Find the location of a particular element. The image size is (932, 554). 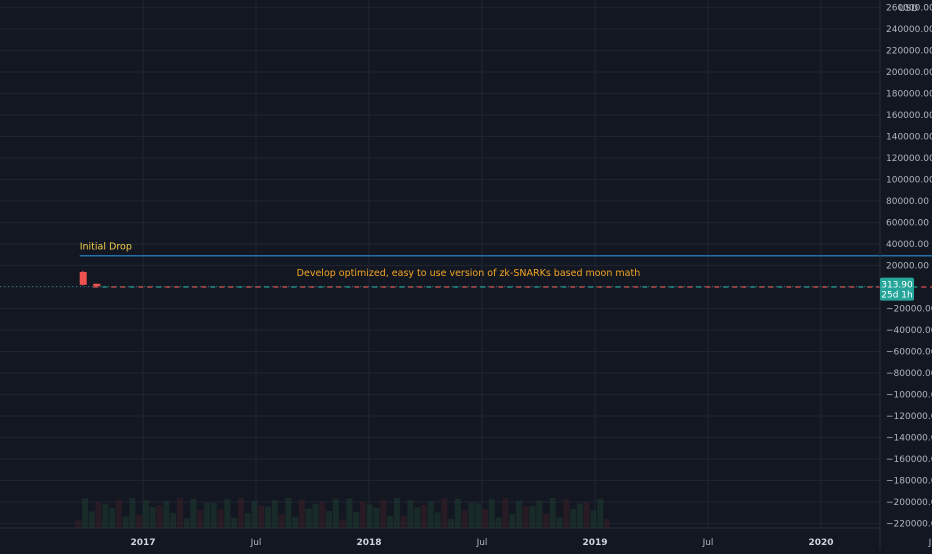

y-tick-label: −60000.00 is located at coordinates (909, 353).